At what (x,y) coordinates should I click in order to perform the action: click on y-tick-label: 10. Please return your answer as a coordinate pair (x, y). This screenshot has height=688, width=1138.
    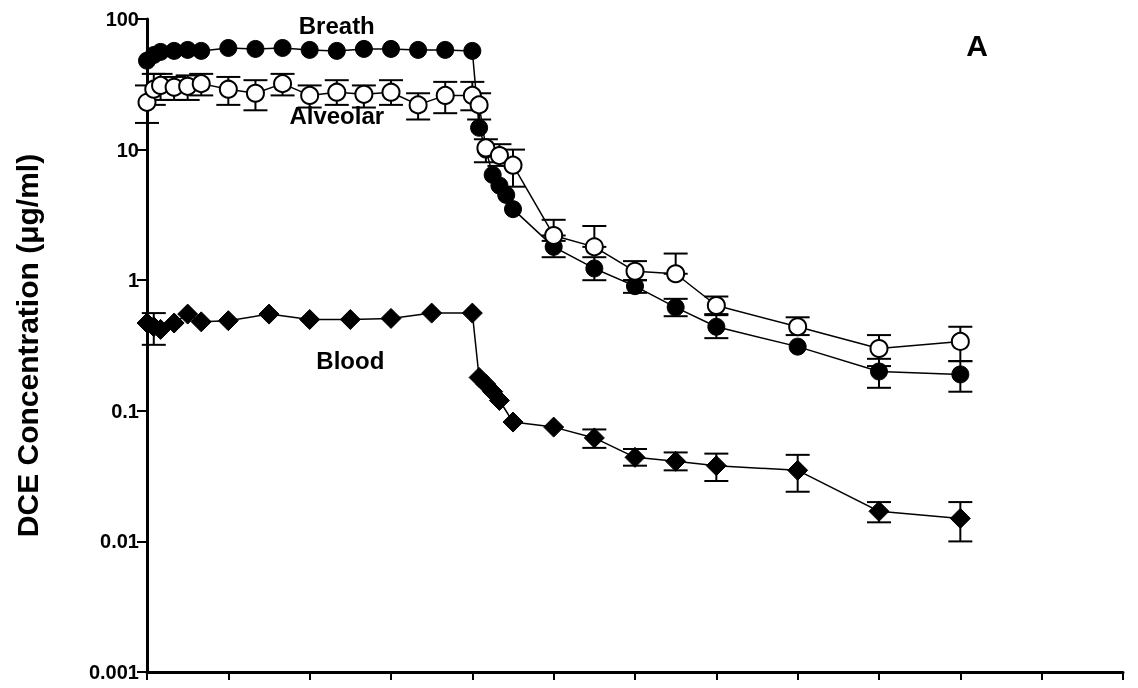
    Looking at the image, I should click on (127, 149).